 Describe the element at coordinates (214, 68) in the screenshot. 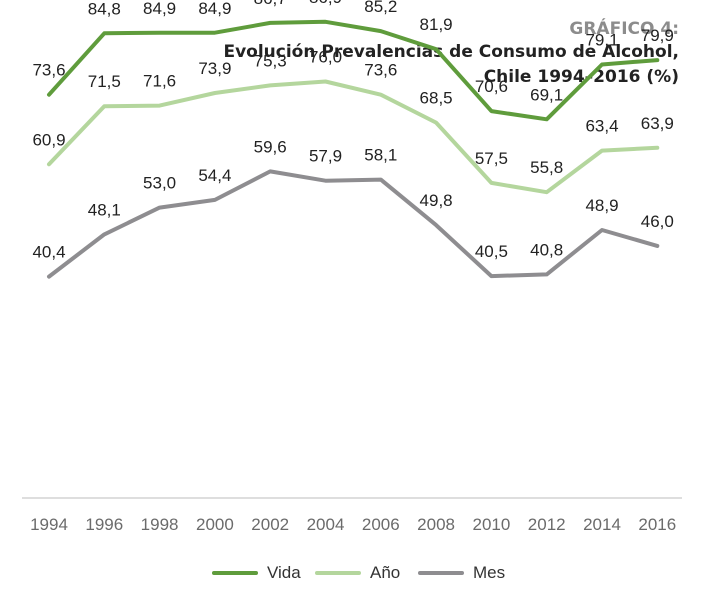

I see `data-label-ano-2000: 73,9` at that location.